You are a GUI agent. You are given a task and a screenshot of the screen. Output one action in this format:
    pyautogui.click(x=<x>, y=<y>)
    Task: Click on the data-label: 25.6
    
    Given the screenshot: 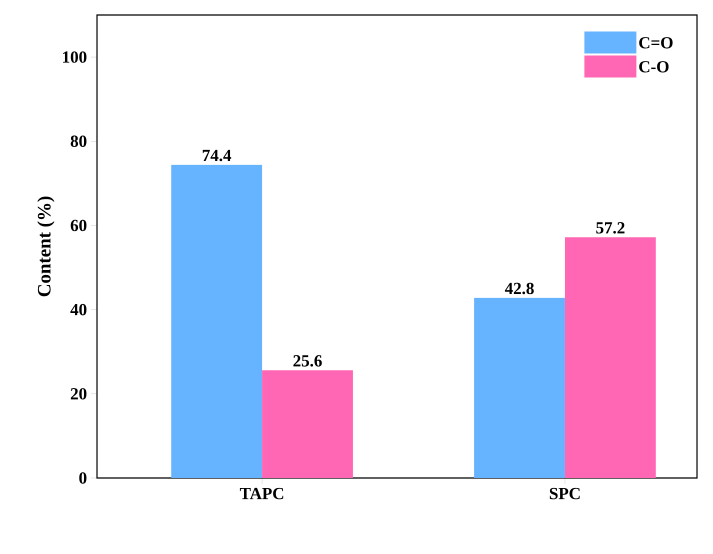 What is the action you would take?
    pyautogui.click(x=307, y=361)
    